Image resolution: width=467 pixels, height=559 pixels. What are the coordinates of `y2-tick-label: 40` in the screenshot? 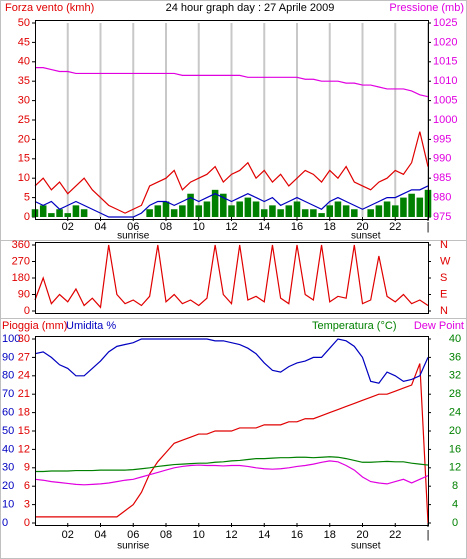 It's located at (455, 339).